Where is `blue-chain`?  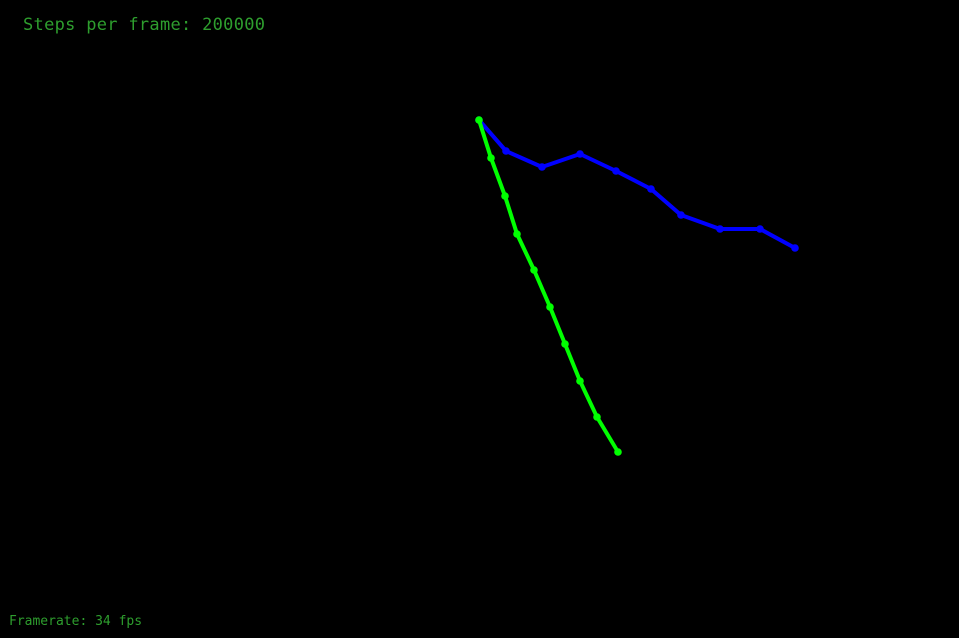 blue-chain is located at coordinates (637, 184).